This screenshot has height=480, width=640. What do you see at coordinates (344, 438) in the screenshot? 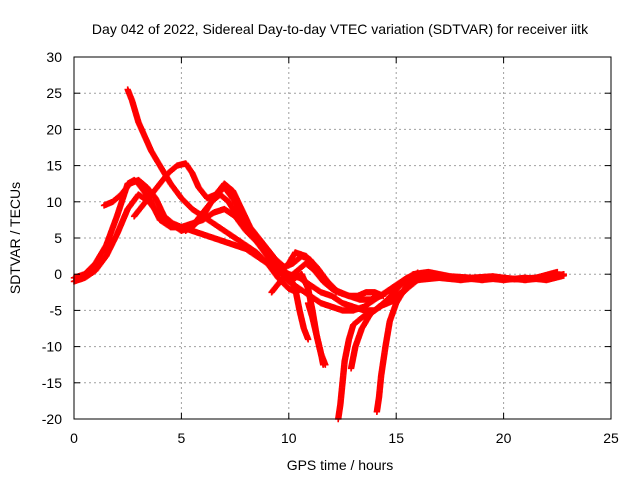
I see `x-tick-labels: 0 5 10 15 20 25` at bounding box center [344, 438].